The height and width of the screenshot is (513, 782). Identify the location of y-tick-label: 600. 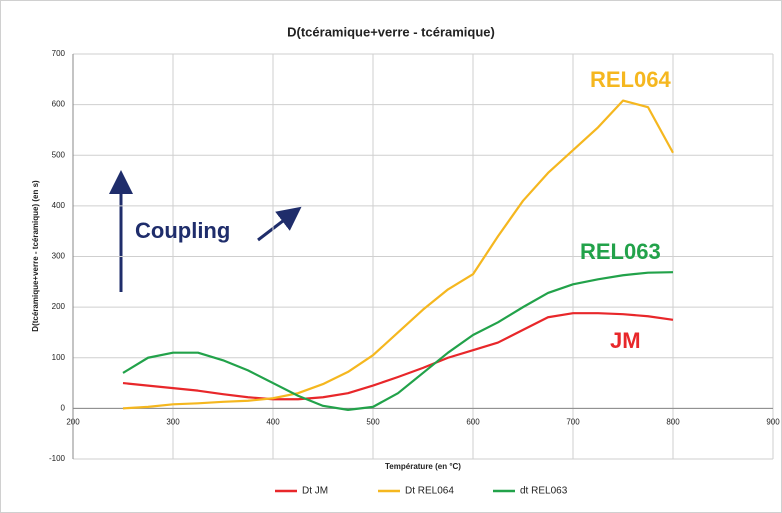
(59, 104).